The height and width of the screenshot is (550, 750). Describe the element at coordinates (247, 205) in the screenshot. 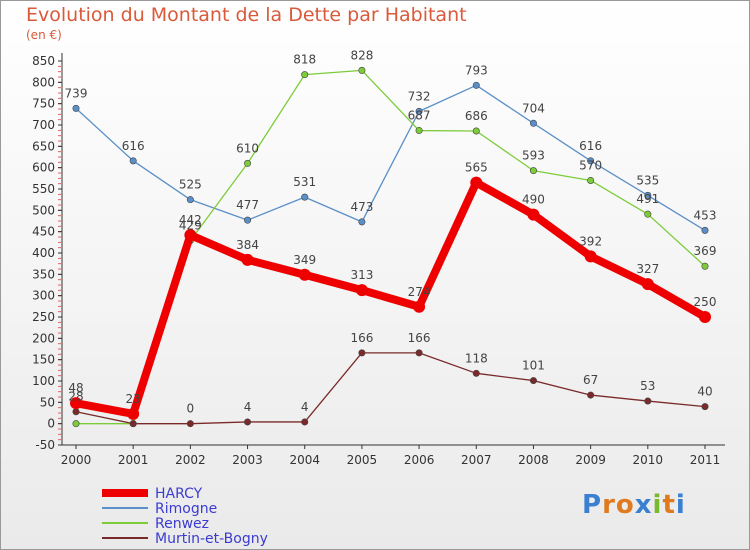

I see `data-label: 477` at that location.